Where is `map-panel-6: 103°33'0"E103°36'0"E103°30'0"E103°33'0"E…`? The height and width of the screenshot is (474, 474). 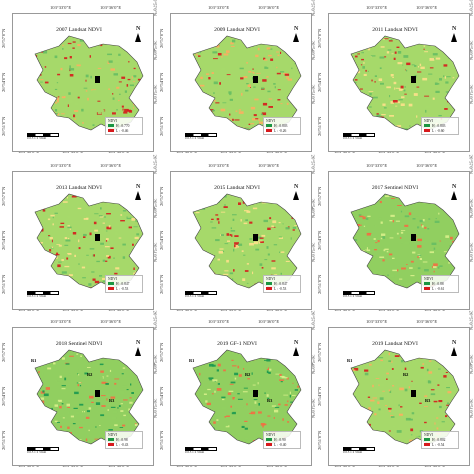 map-panel-6: 103°33'0"E103°36'0"E103°30'0"E103°33'0"E… is located at coordinates (395, 233).